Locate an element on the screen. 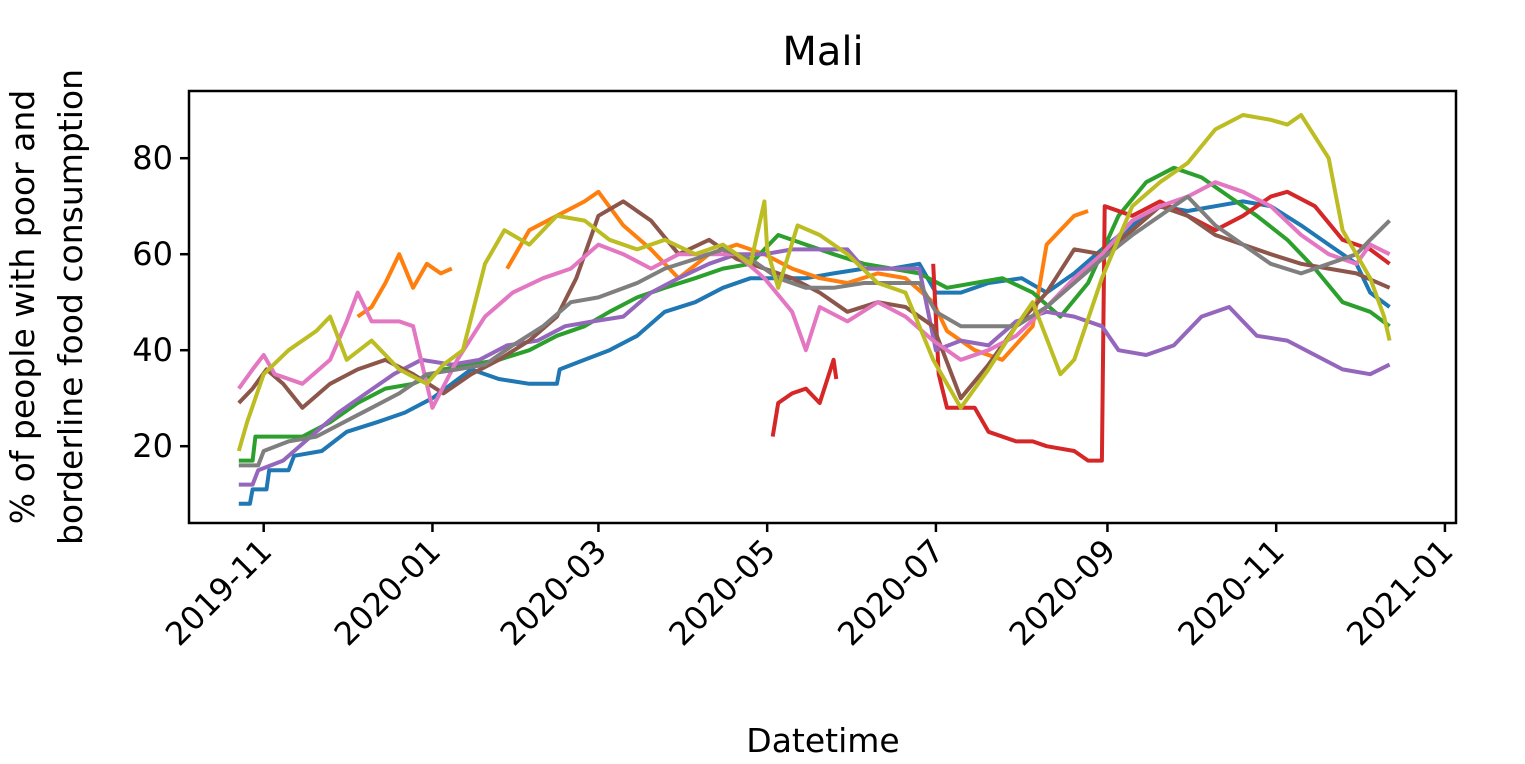 The height and width of the screenshot is (764, 1525). y-tick-label-80: 80 is located at coordinates (152, 158).